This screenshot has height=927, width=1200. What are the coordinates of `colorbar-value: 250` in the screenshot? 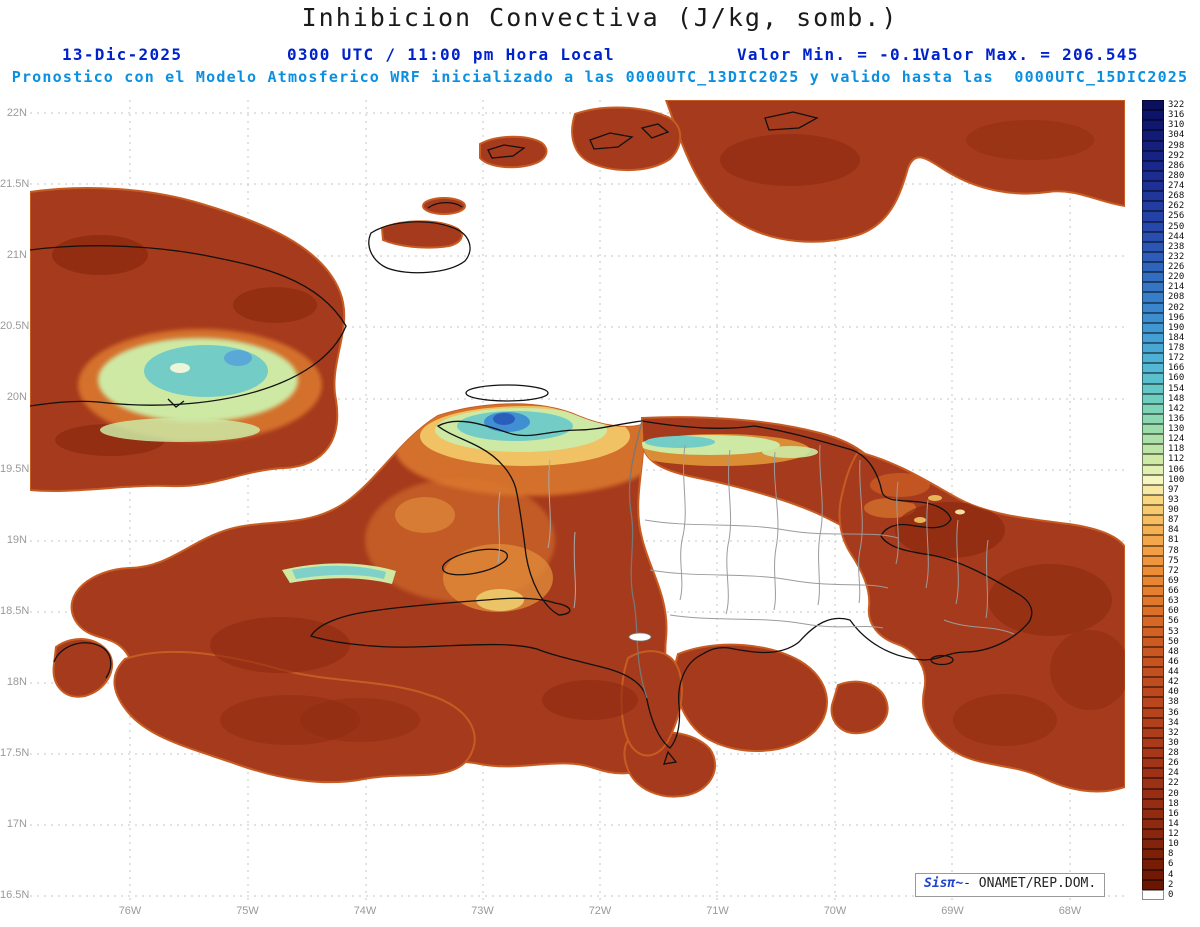 It's located at (1176, 226).